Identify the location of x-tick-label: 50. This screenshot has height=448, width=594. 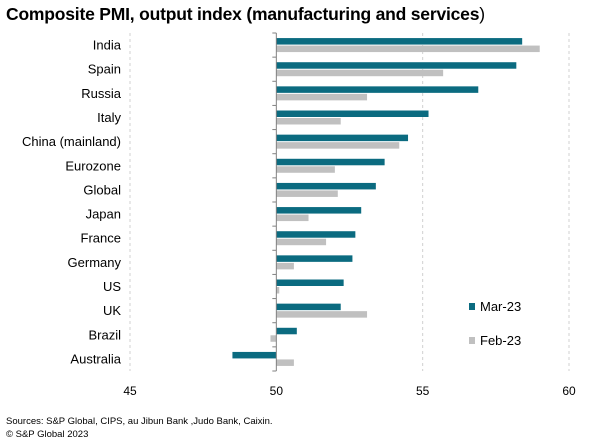
(277, 391).